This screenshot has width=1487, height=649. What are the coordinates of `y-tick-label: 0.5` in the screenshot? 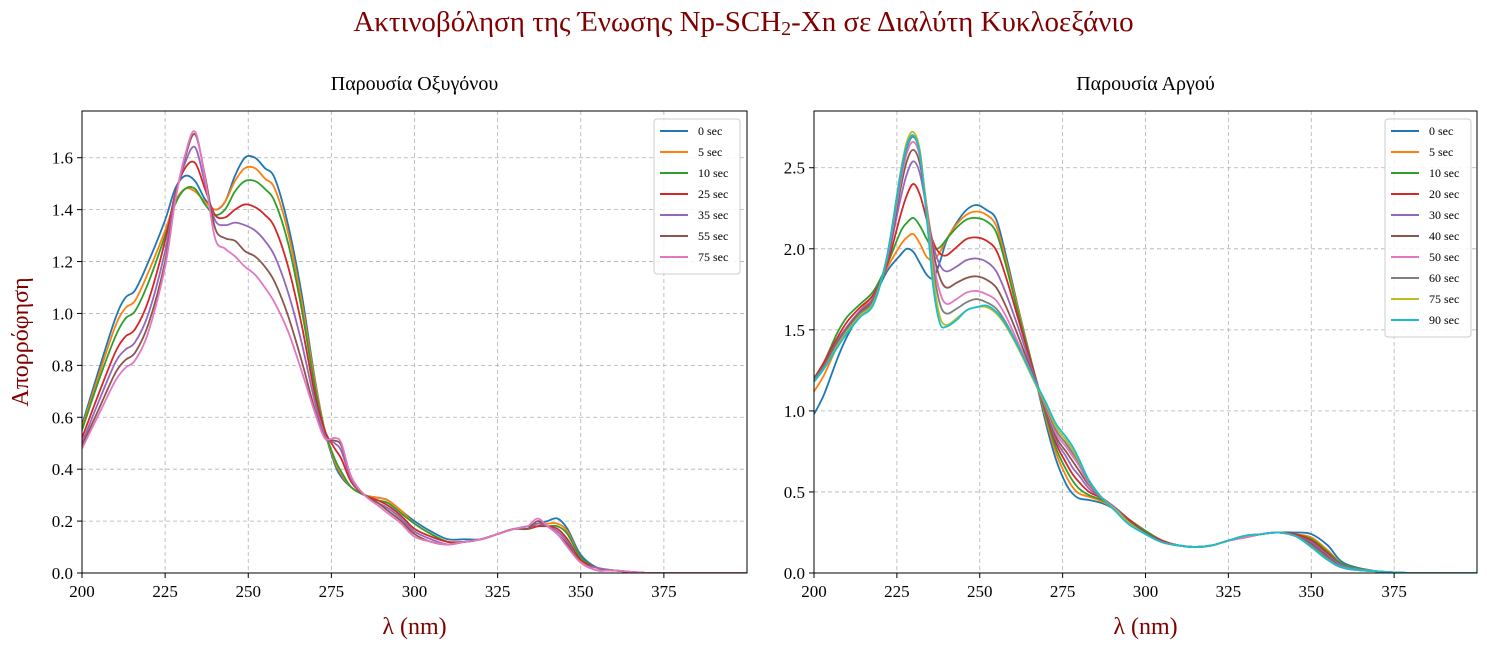 It's located at (794, 492).